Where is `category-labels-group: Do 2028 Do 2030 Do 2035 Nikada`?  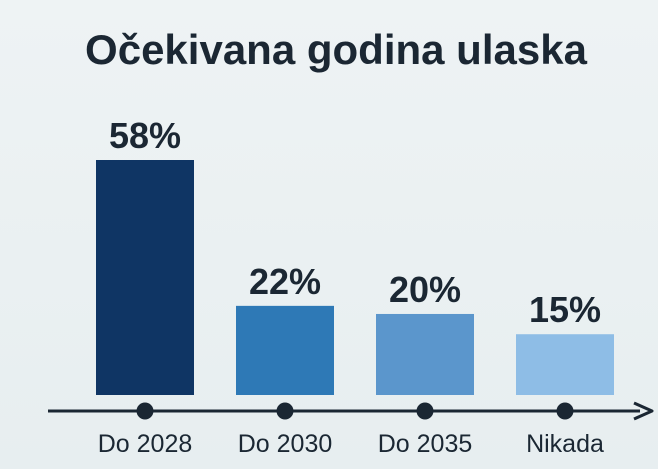
category-labels-group: Do 2028 Do 2030 Do 2035 Nikada is located at coordinates (351, 444).